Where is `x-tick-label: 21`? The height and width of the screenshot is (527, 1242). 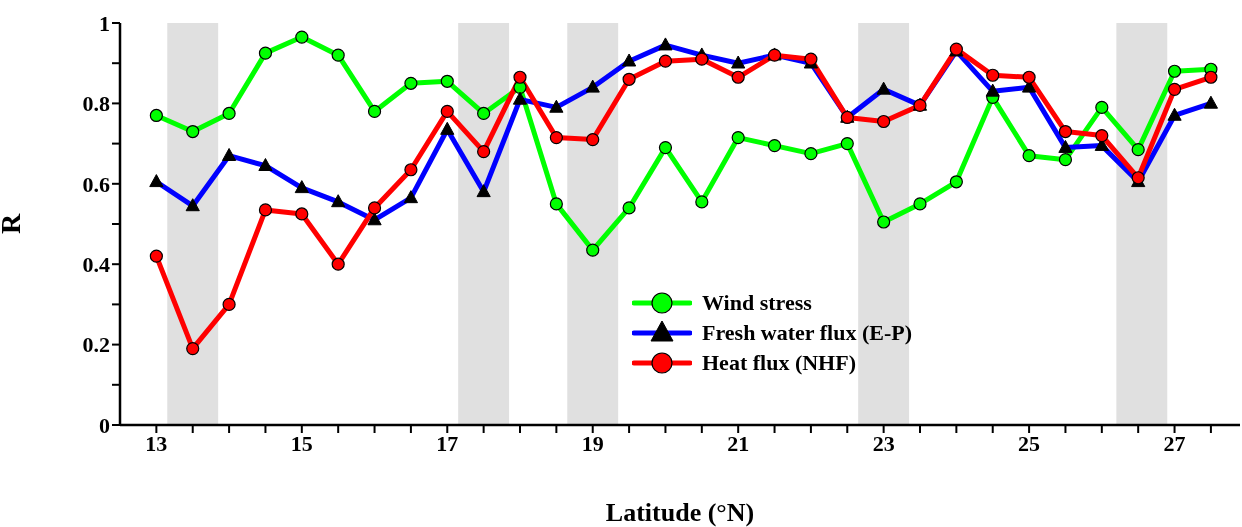 x-tick-label: 21 is located at coordinates (738, 443).